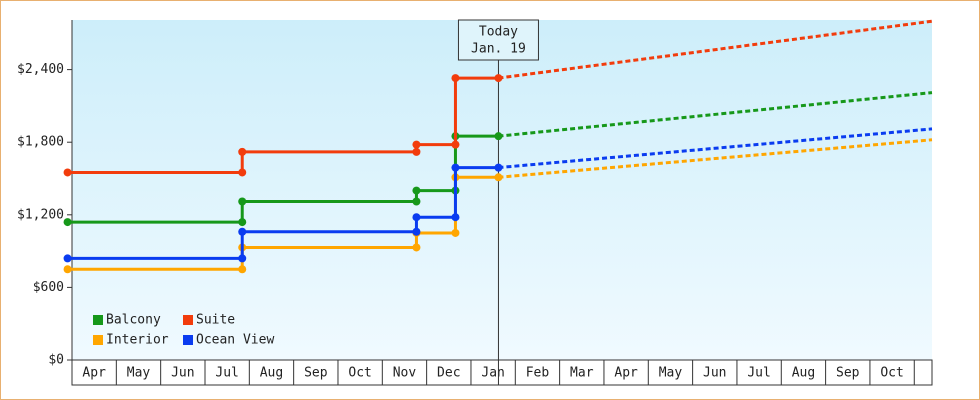 This screenshot has height=400, width=980. Describe the element at coordinates (235, 340) in the screenshot. I see `legend-label: Ocean View` at that location.